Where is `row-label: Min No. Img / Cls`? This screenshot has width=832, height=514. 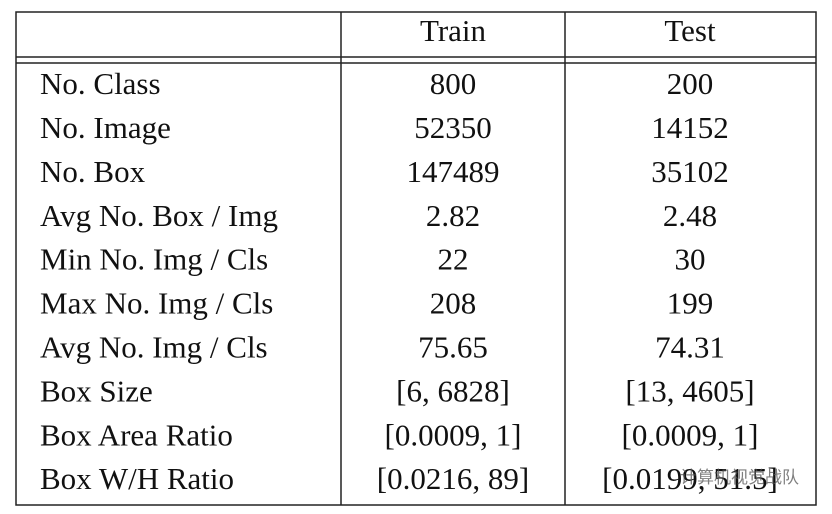
row-label: Min No. Img / Cls is located at coordinates (154, 259).